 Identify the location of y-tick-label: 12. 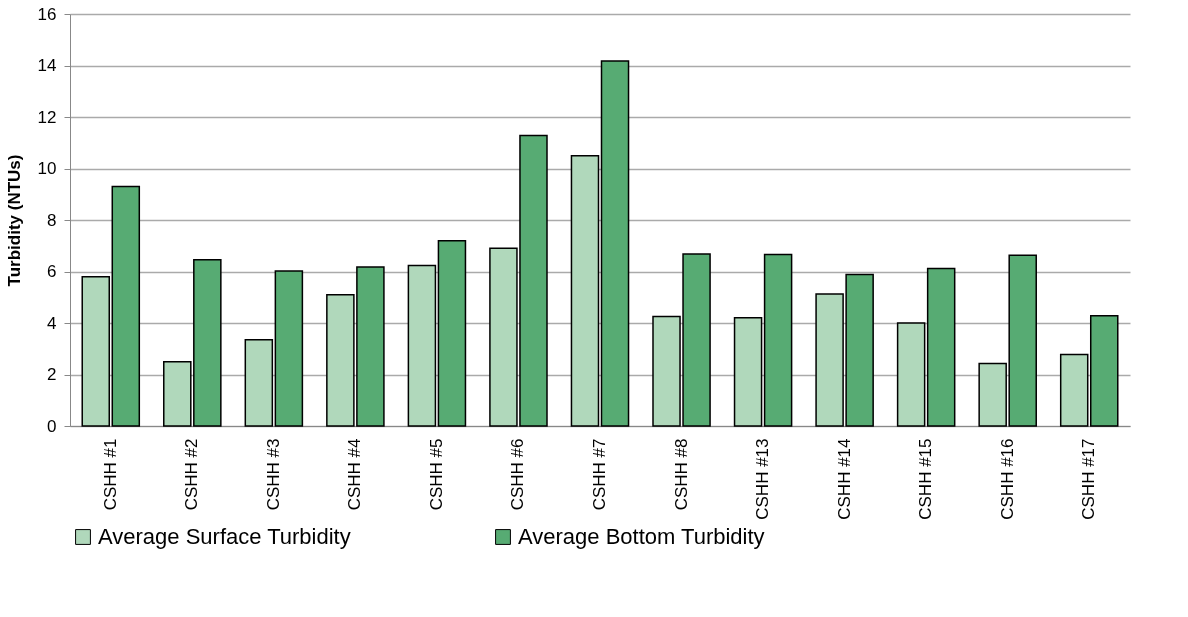
(47, 117).